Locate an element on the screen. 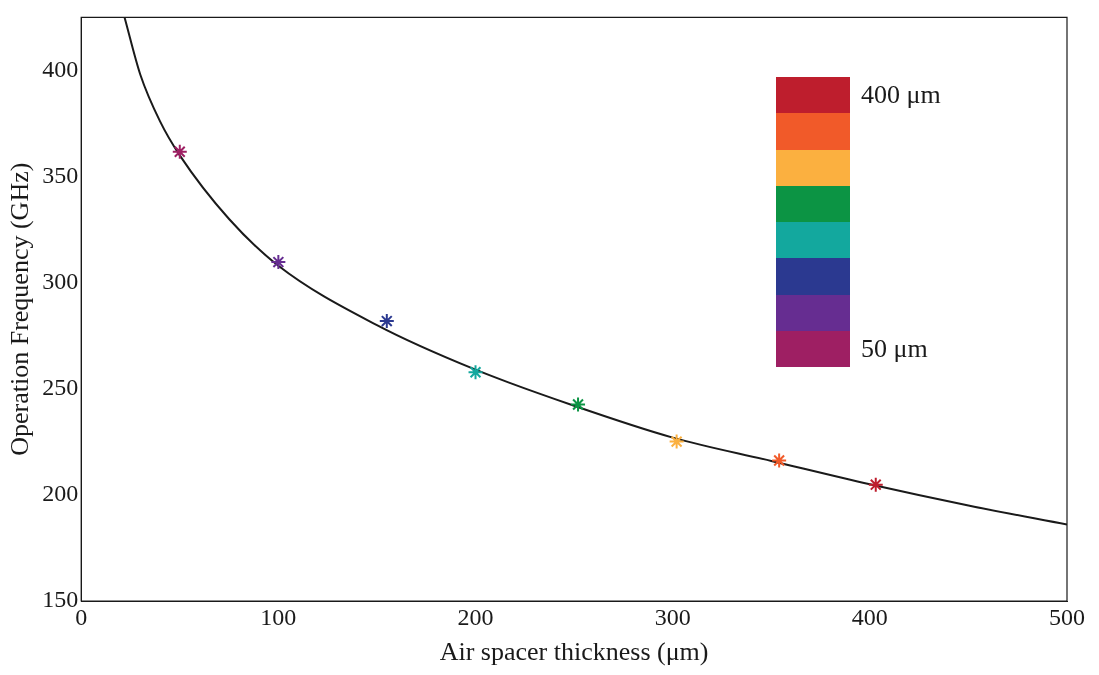  y-tick-label: 250 is located at coordinates (60, 387).